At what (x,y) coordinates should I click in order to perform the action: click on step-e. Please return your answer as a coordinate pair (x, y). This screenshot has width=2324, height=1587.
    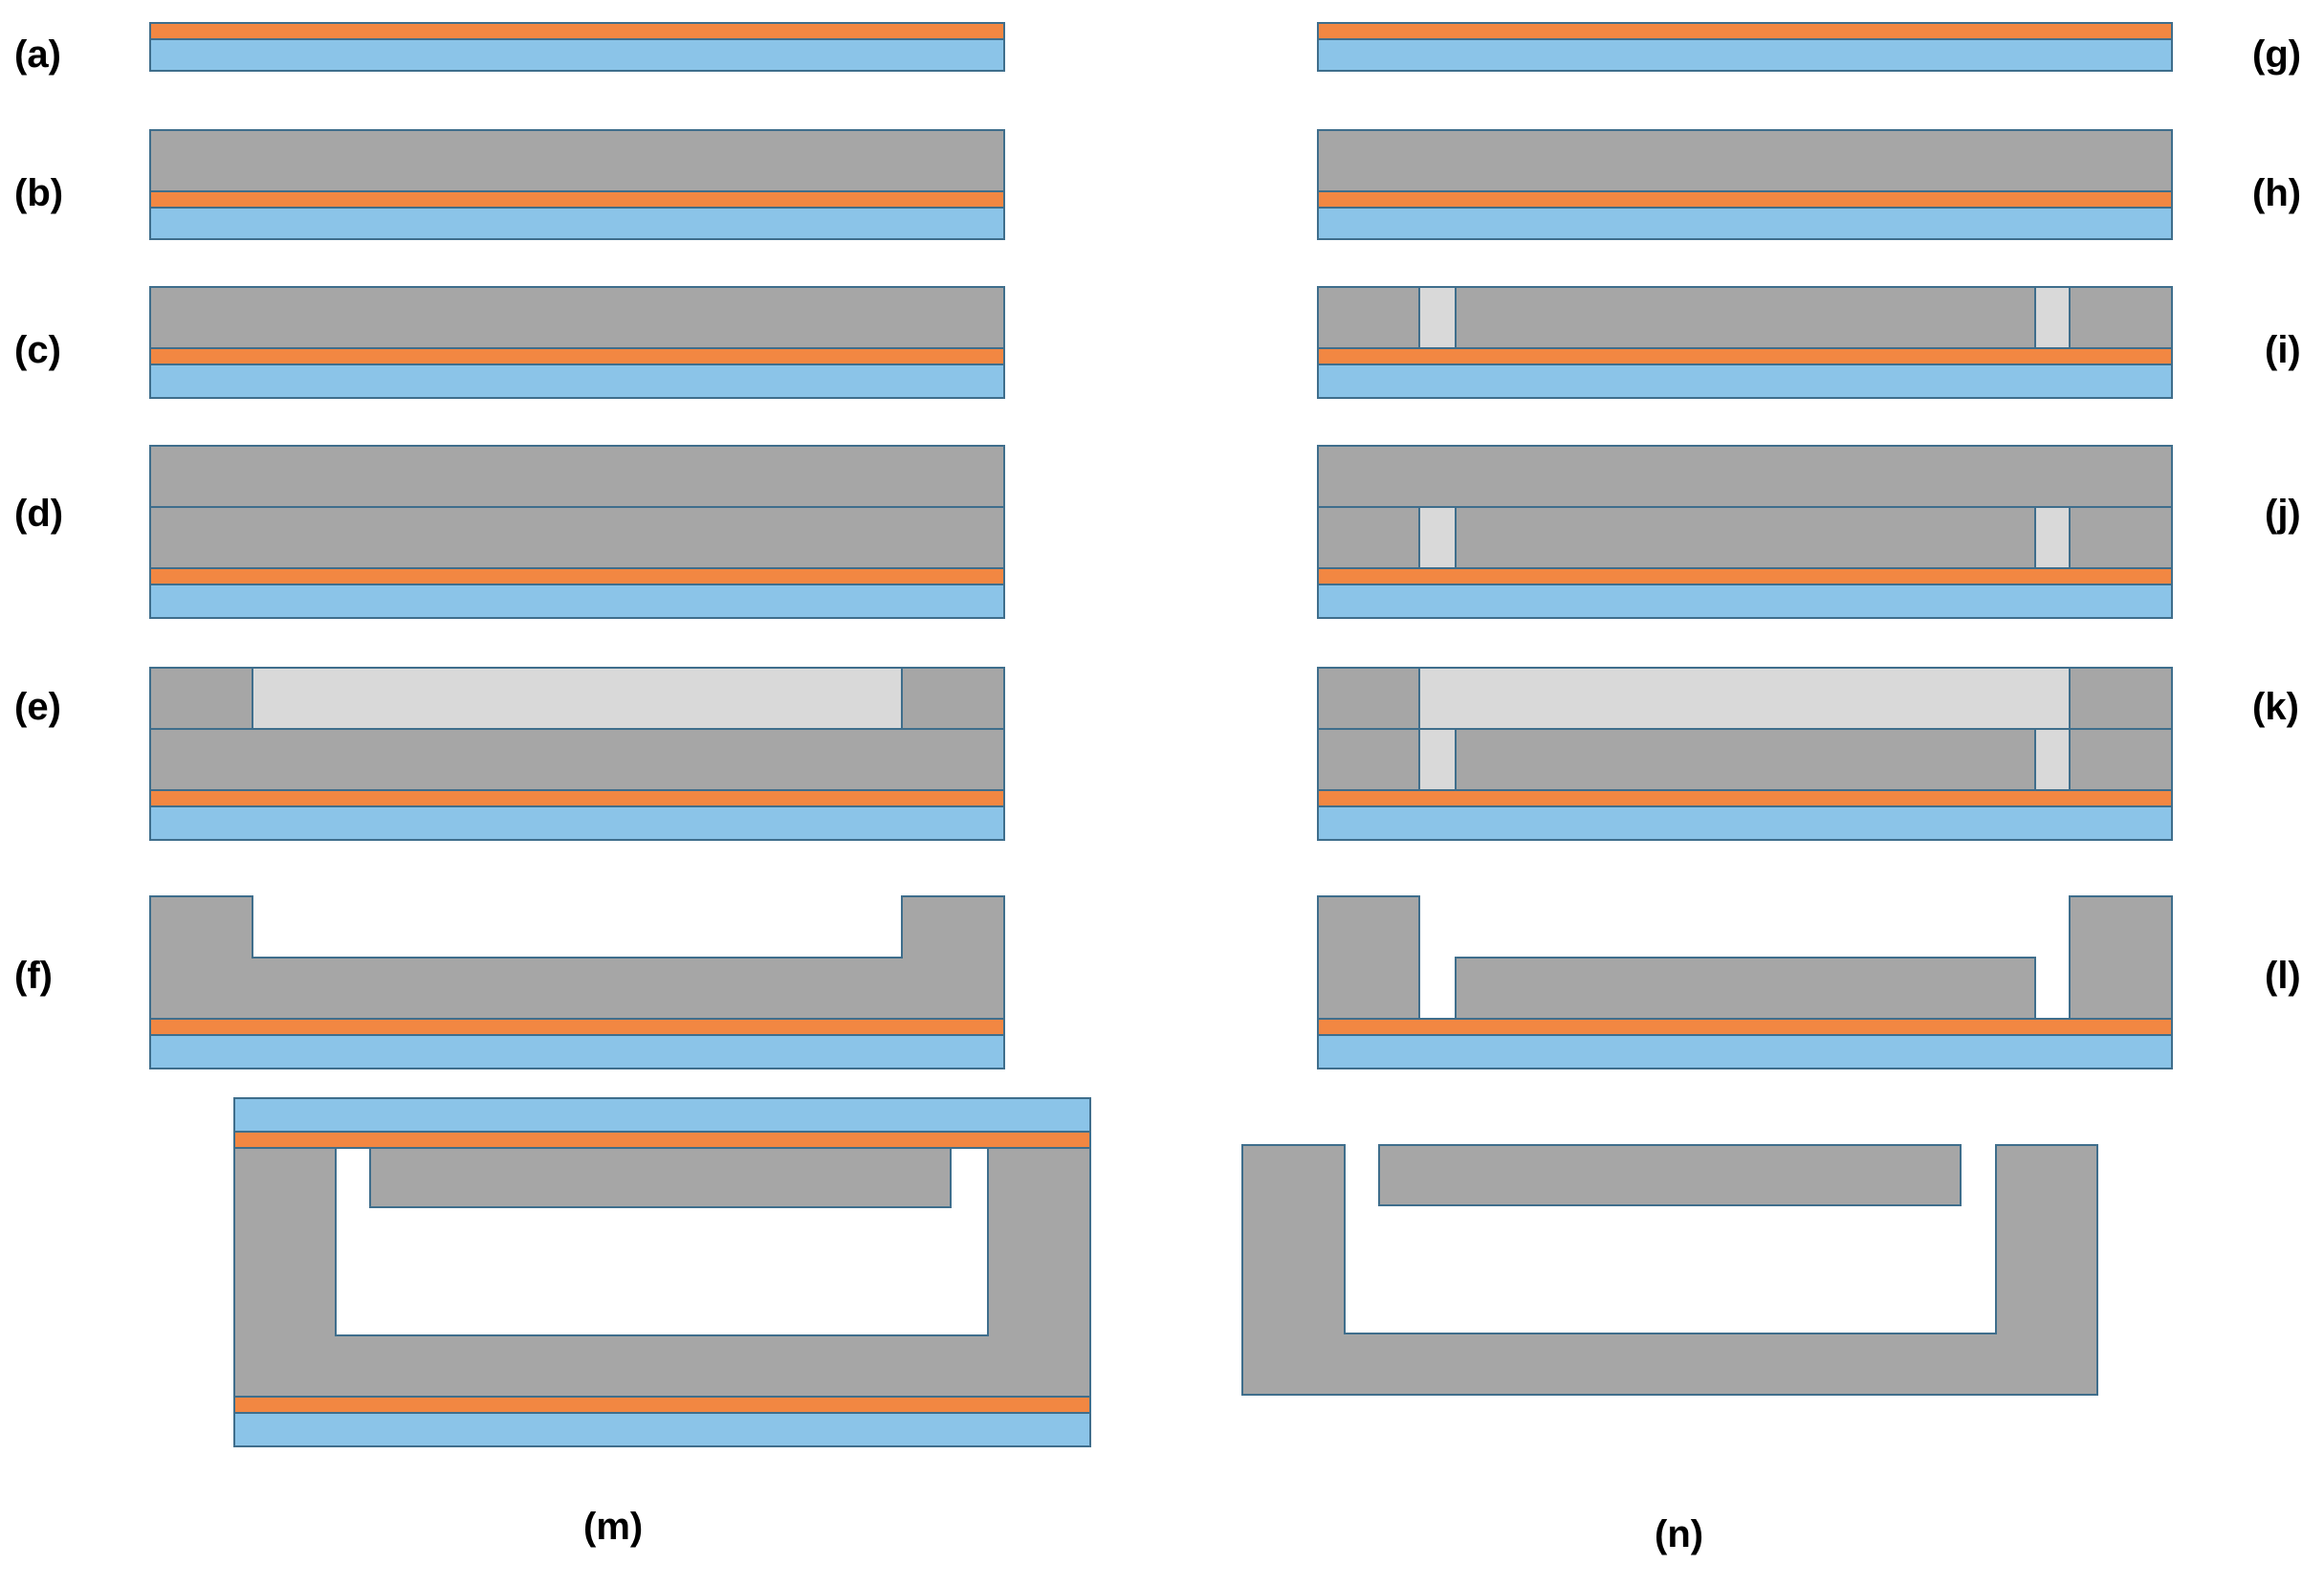
    Looking at the image, I should click on (577, 754).